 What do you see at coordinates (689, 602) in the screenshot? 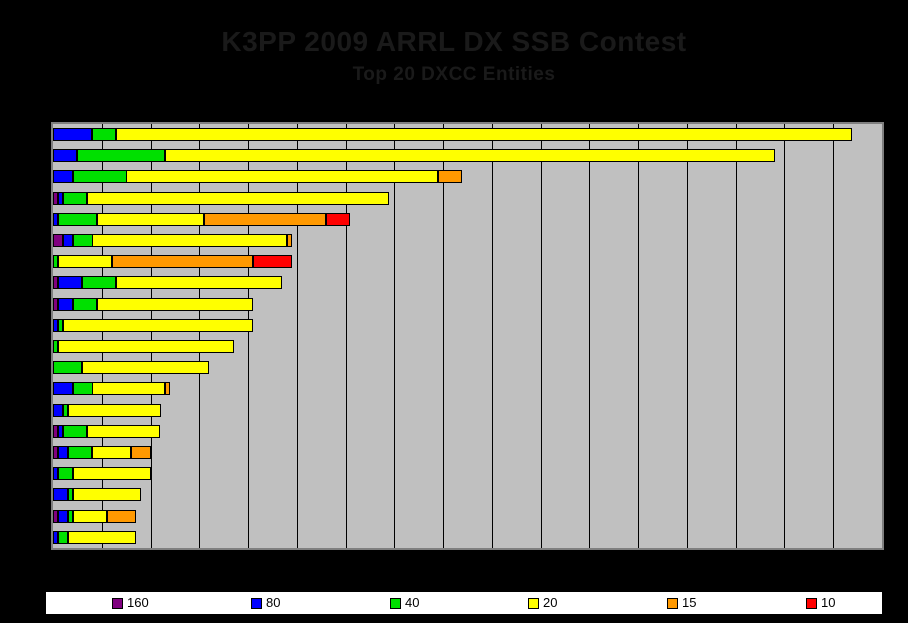
I see `legend-label: 15` at bounding box center [689, 602].